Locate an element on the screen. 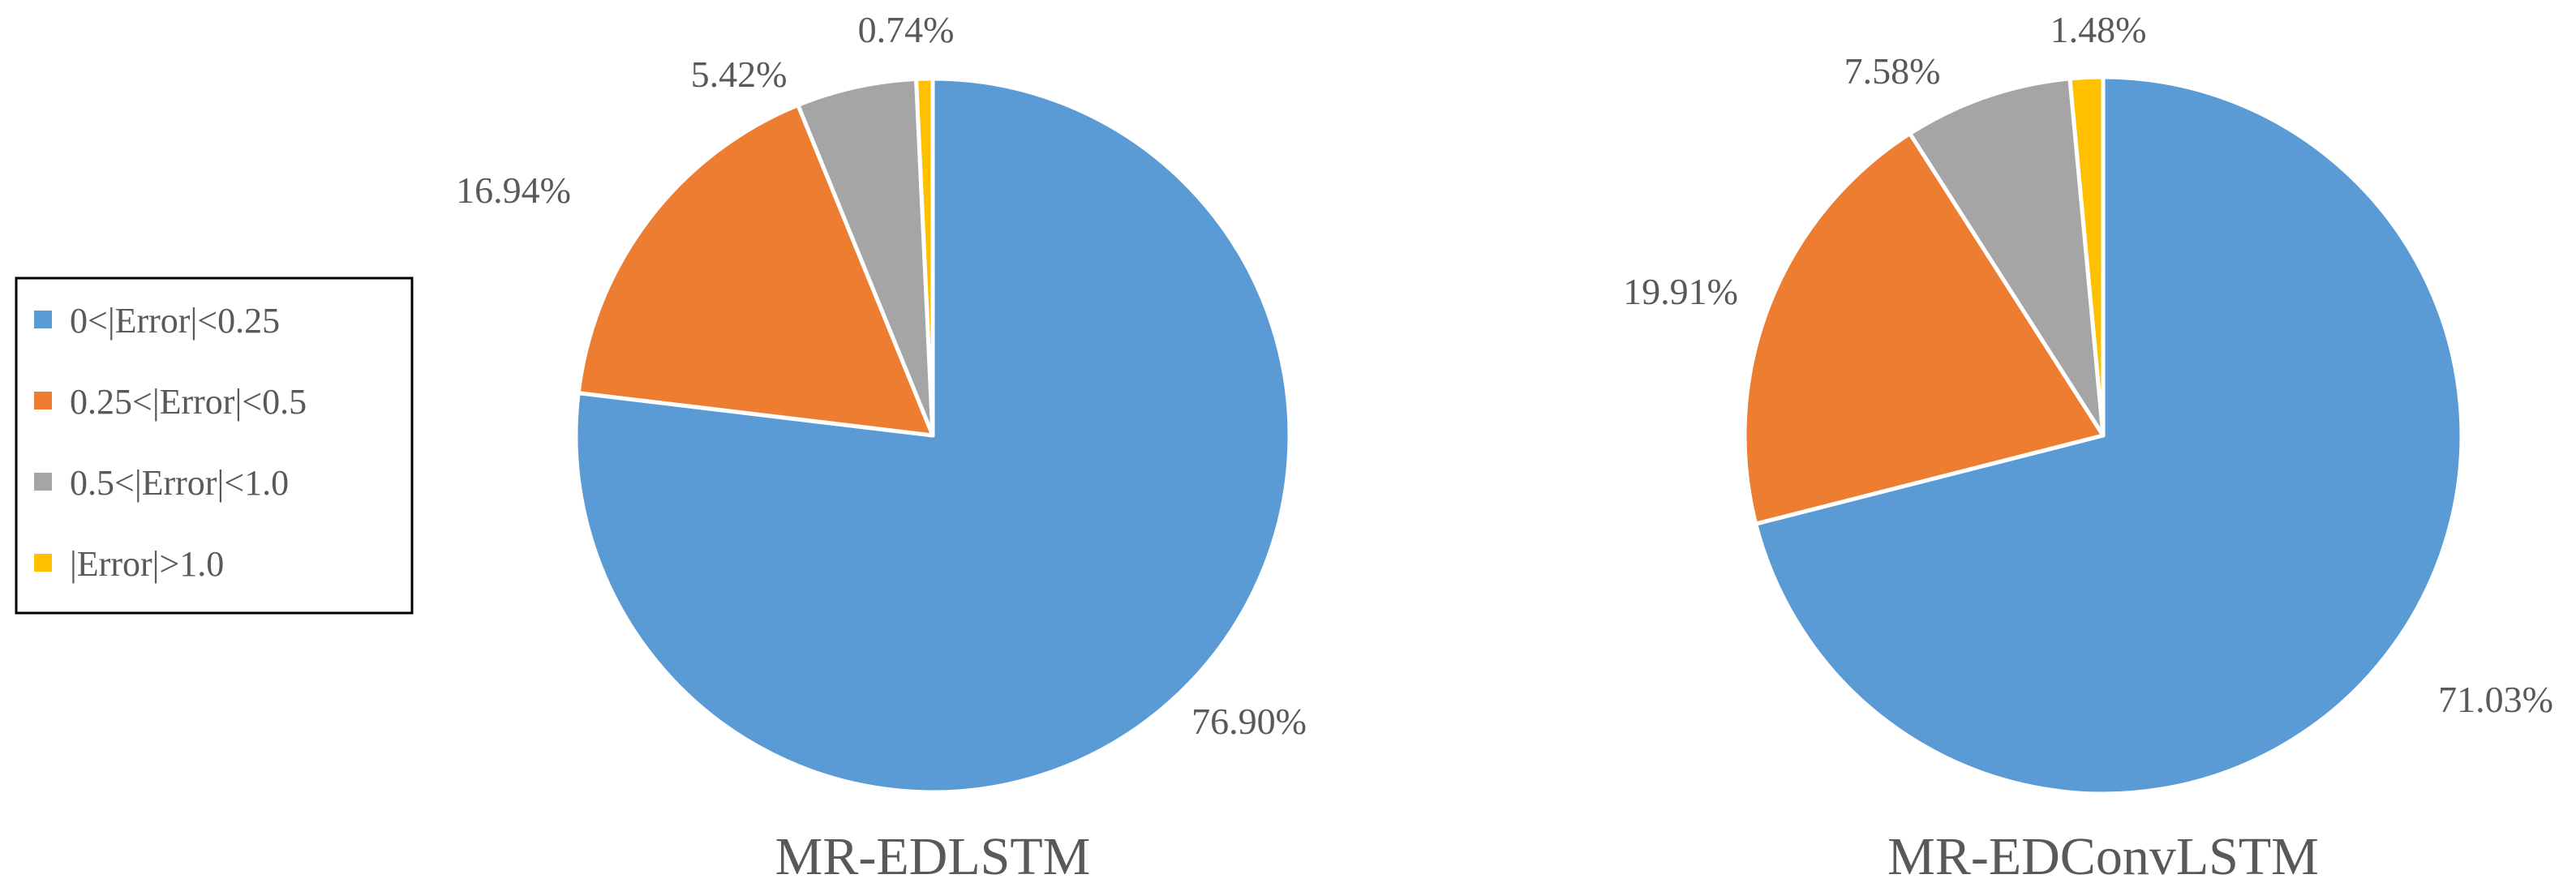  legend-label: 0.5<|Error|<1.0 is located at coordinates (179, 483).